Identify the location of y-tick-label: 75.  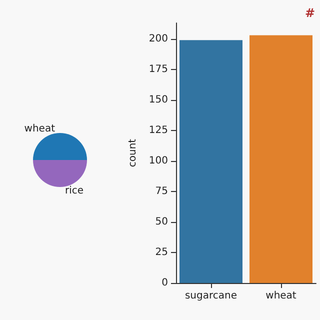
(161, 191).